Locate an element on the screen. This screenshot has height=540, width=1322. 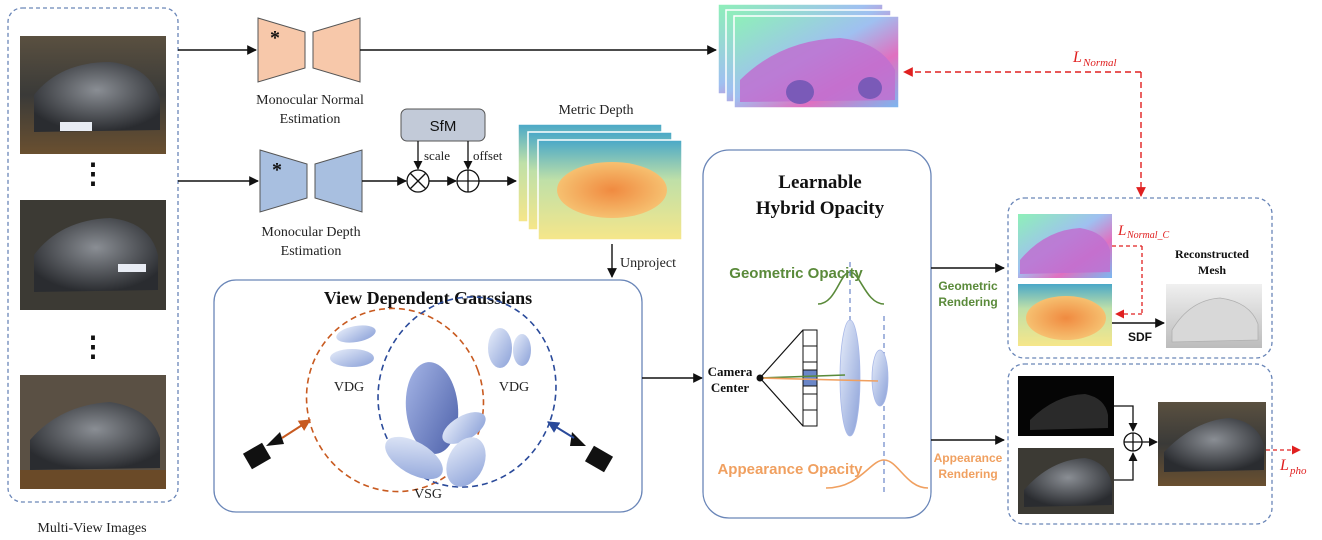
scale-label: scale is located at coordinates (437, 155).